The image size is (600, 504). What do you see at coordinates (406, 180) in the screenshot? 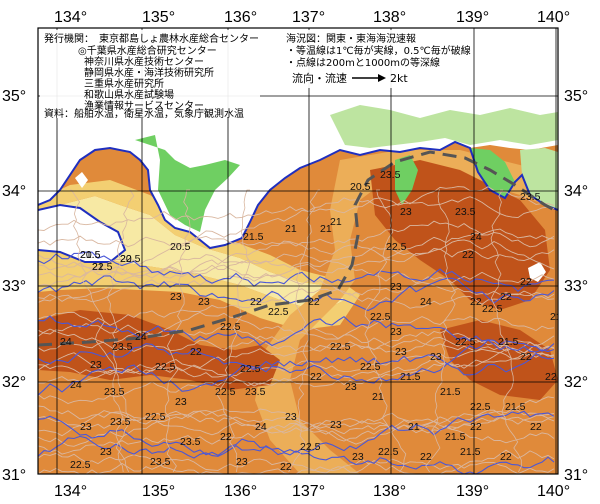
I see `izu-vegetation` at bounding box center [406, 180].